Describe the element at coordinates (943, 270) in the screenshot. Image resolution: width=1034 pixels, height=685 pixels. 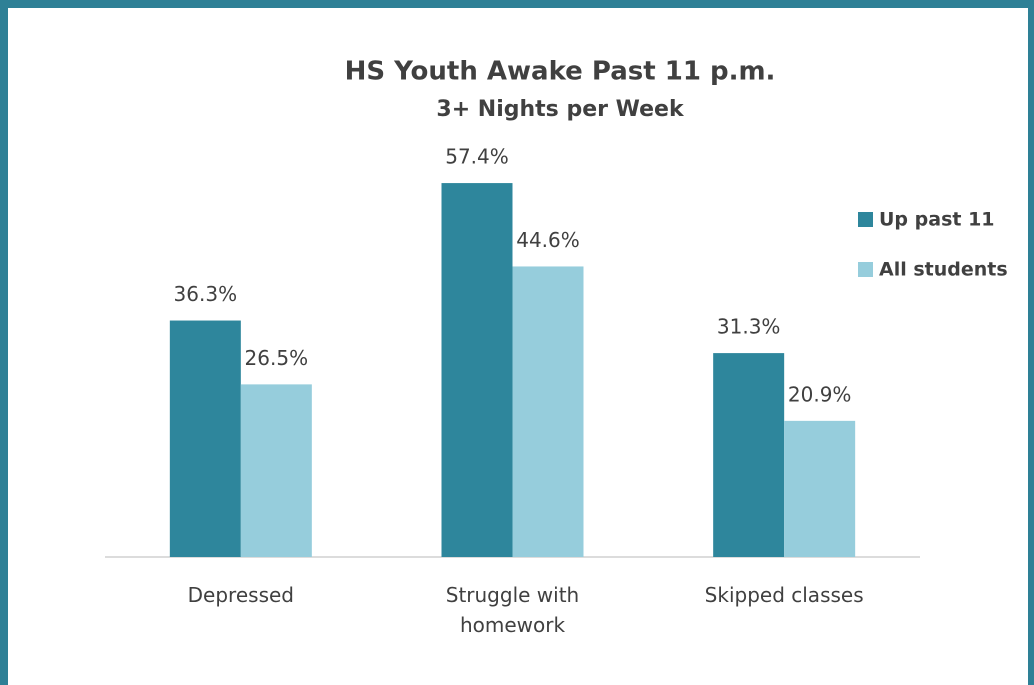
I see `legend-label: All students` at that location.